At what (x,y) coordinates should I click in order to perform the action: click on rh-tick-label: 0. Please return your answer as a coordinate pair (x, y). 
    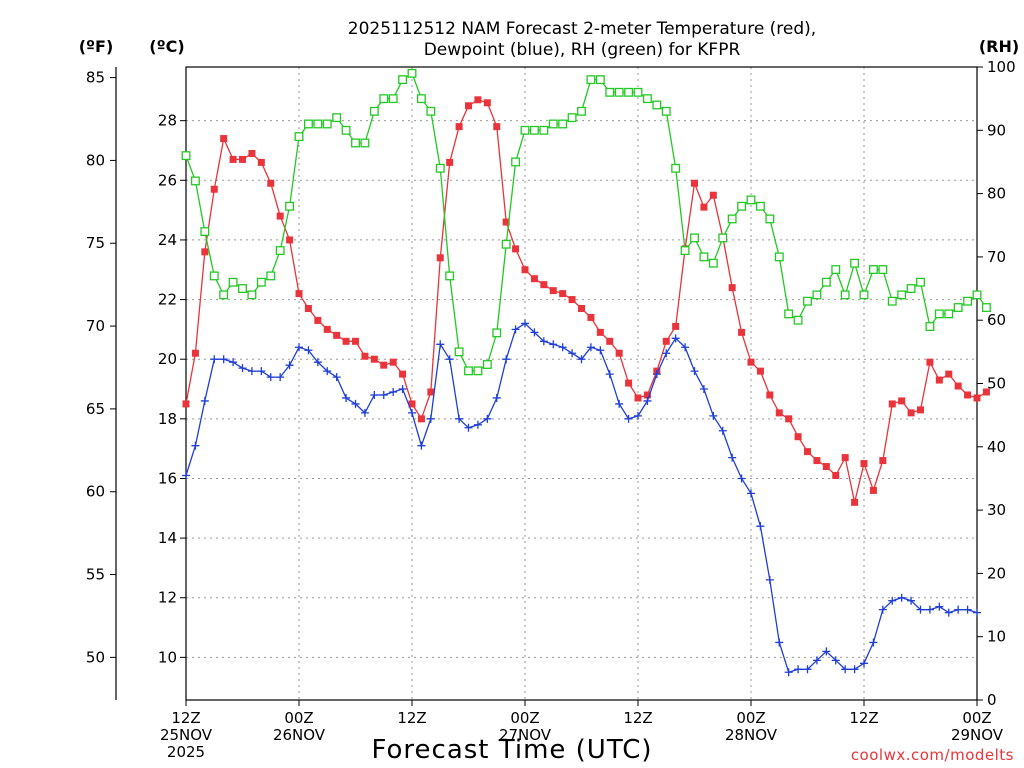
    Looking at the image, I should click on (992, 700).